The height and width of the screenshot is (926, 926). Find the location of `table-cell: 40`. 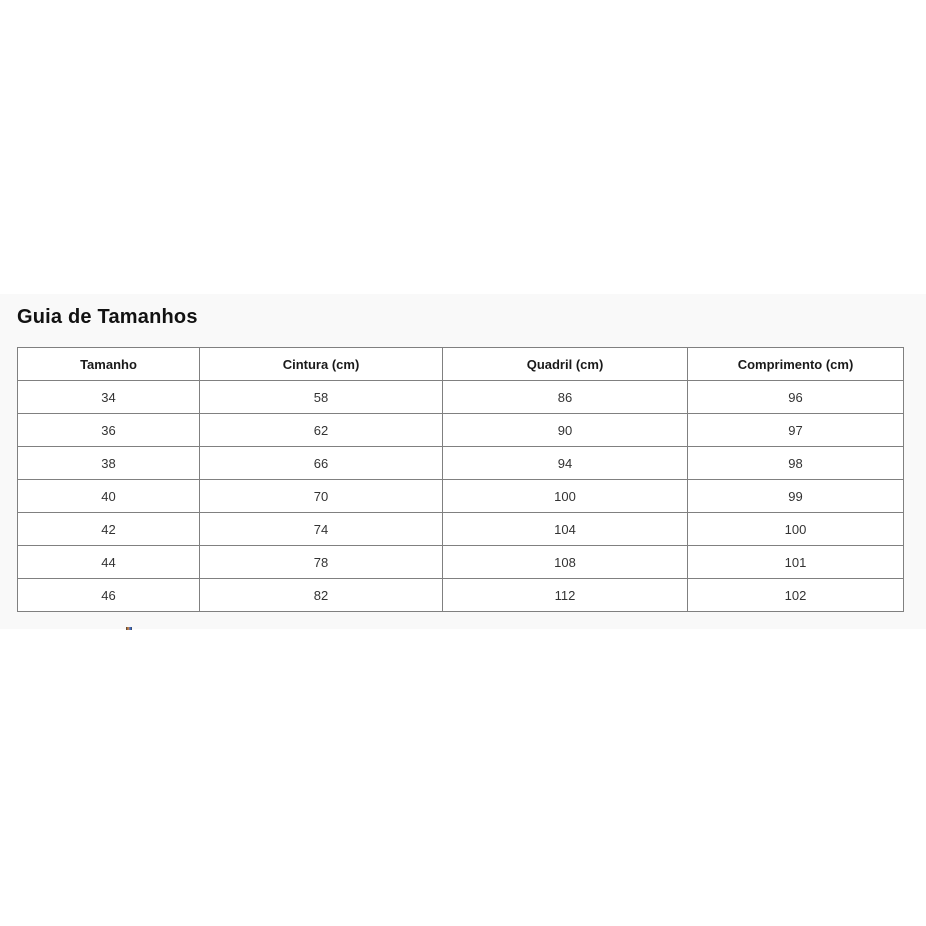

table-cell: 40 is located at coordinates (108, 496).